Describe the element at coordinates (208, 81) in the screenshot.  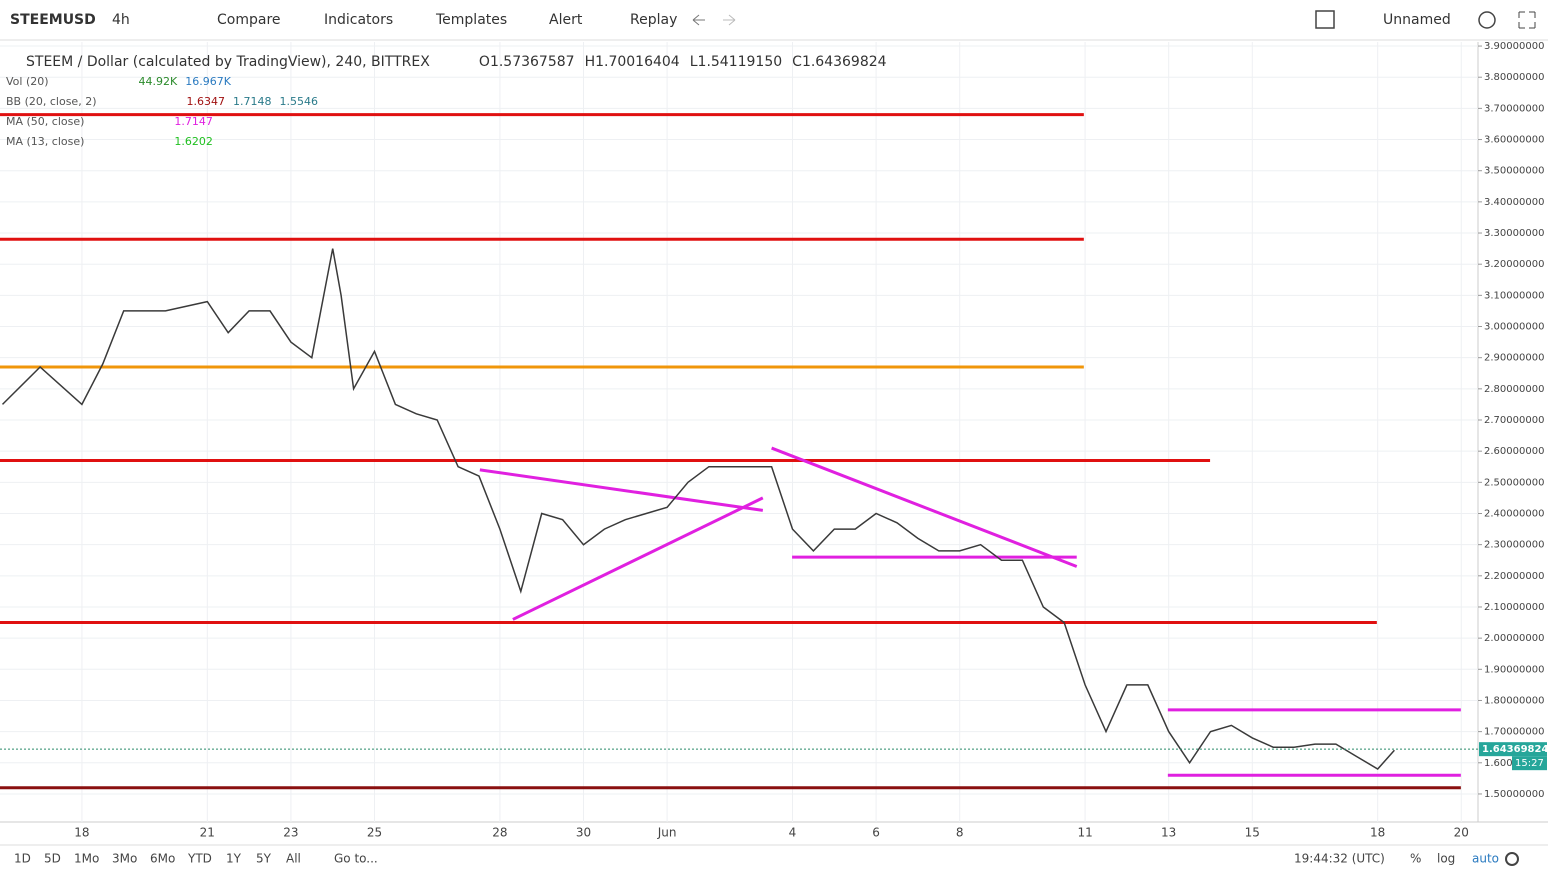
I see `indicator-value: 16.967K` at that location.